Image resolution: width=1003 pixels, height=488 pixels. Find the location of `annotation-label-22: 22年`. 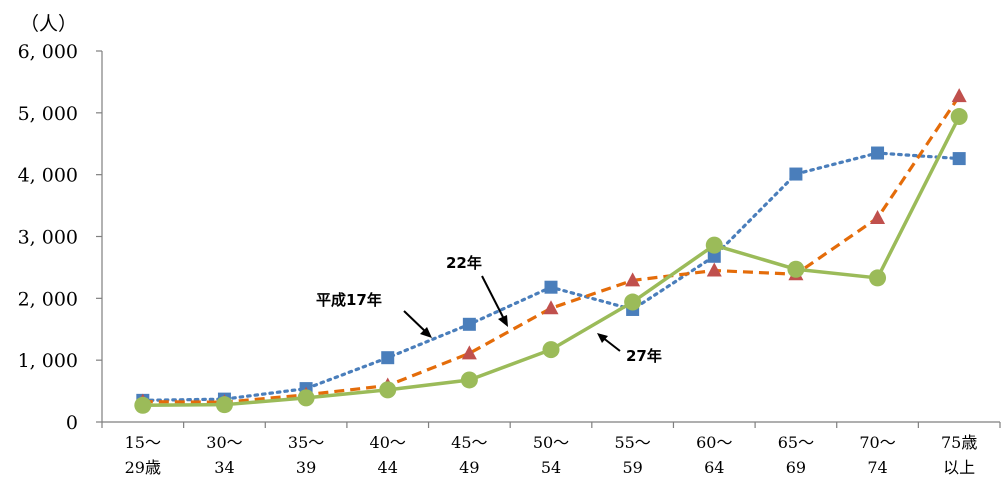

annotation-label-22: 22年 is located at coordinates (464, 263).